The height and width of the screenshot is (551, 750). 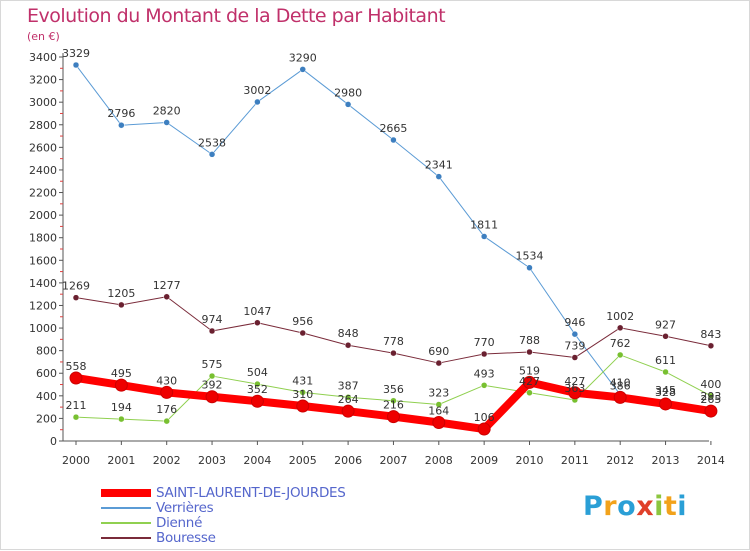 I want to click on data-label-verrieres: 2538, so click(x=212, y=142).